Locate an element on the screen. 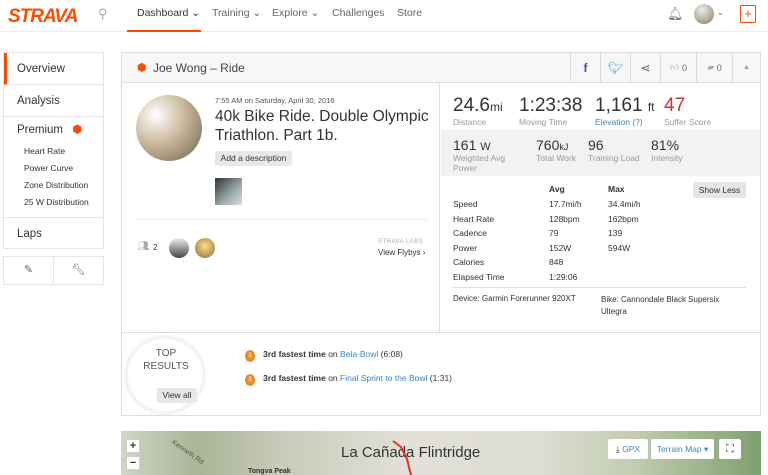 This screenshot has width=768, height=475. add-description-button: Add a description is located at coordinates (253, 158).